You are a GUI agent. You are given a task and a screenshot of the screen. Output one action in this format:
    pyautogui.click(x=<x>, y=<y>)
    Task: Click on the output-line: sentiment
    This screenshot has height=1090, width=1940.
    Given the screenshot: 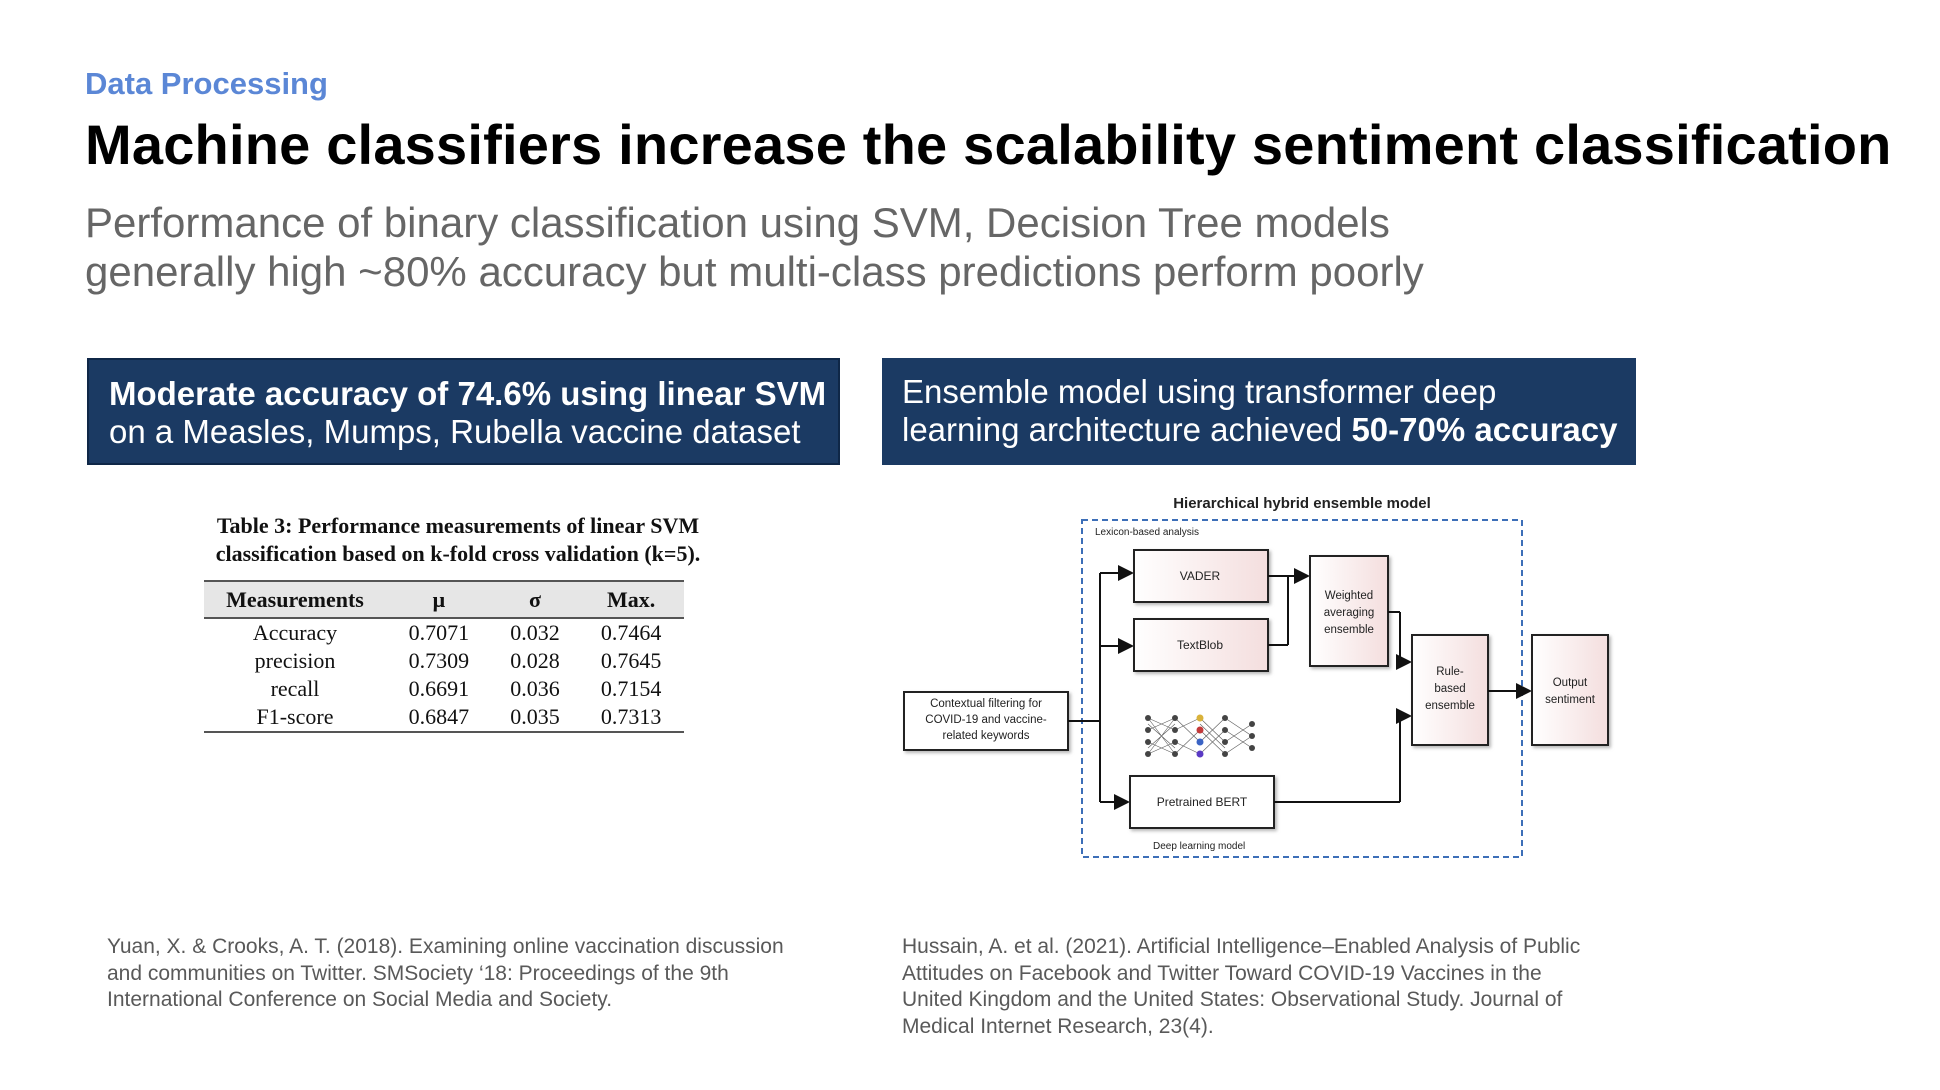 What is the action you would take?
    pyautogui.click(x=1570, y=700)
    